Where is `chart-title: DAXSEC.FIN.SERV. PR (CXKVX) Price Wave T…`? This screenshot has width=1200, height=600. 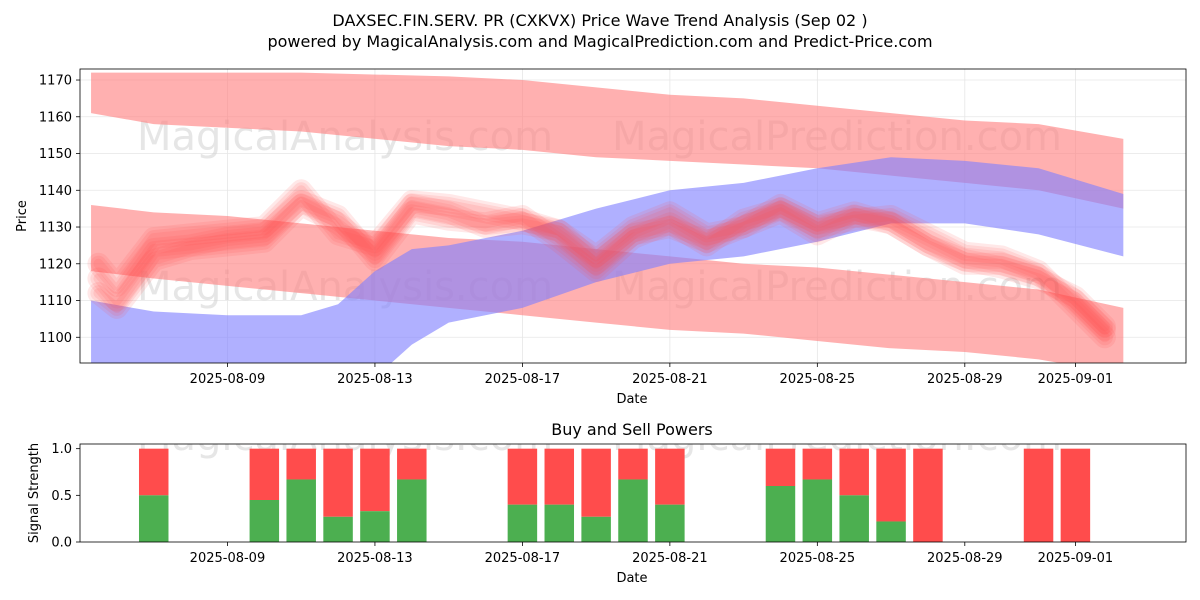
chart-title: DAXSEC.FIN.SERV. PR (CXKVX) Price Wave T… is located at coordinates (599, 20).